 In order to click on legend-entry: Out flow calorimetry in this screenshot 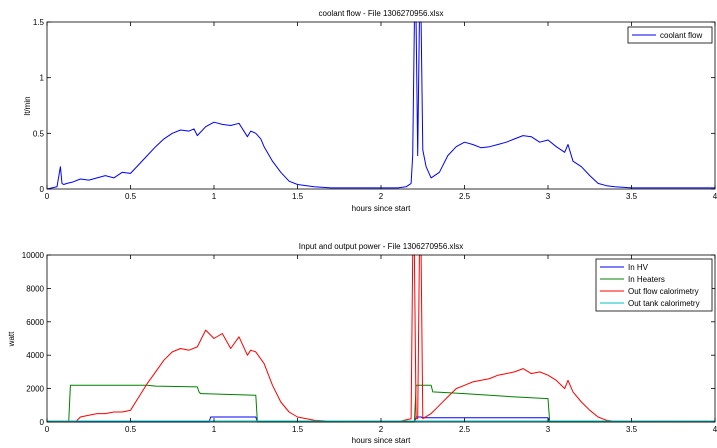, I will do `click(663, 291)`.